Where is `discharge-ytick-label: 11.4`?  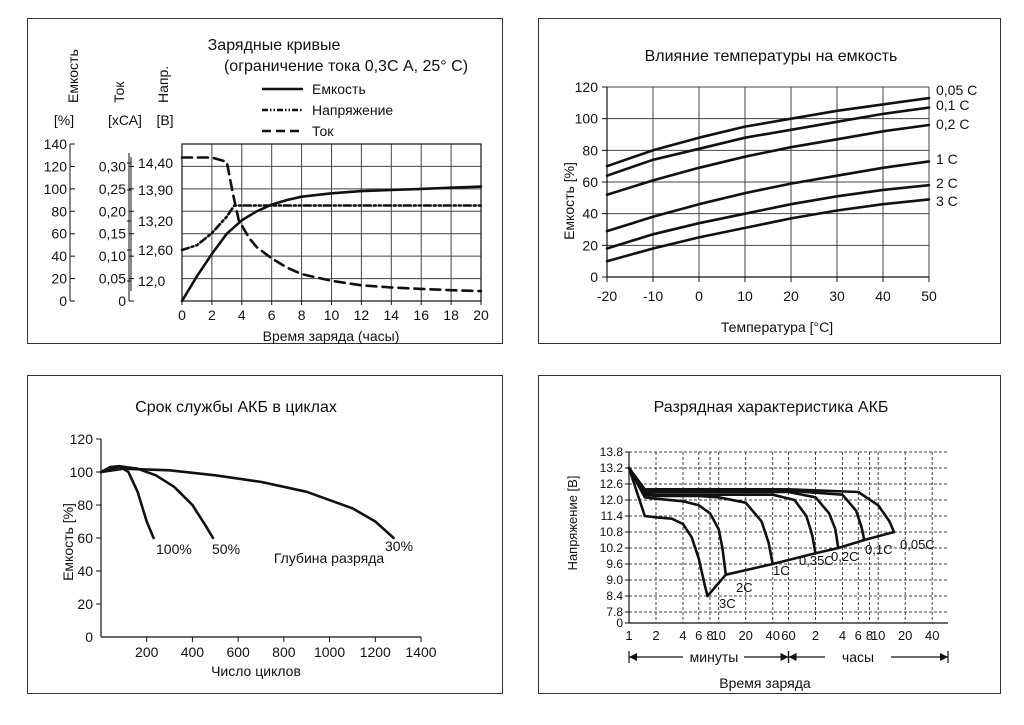
discharge-ytick-label: 11.4 is located at coordinates (612, 516).